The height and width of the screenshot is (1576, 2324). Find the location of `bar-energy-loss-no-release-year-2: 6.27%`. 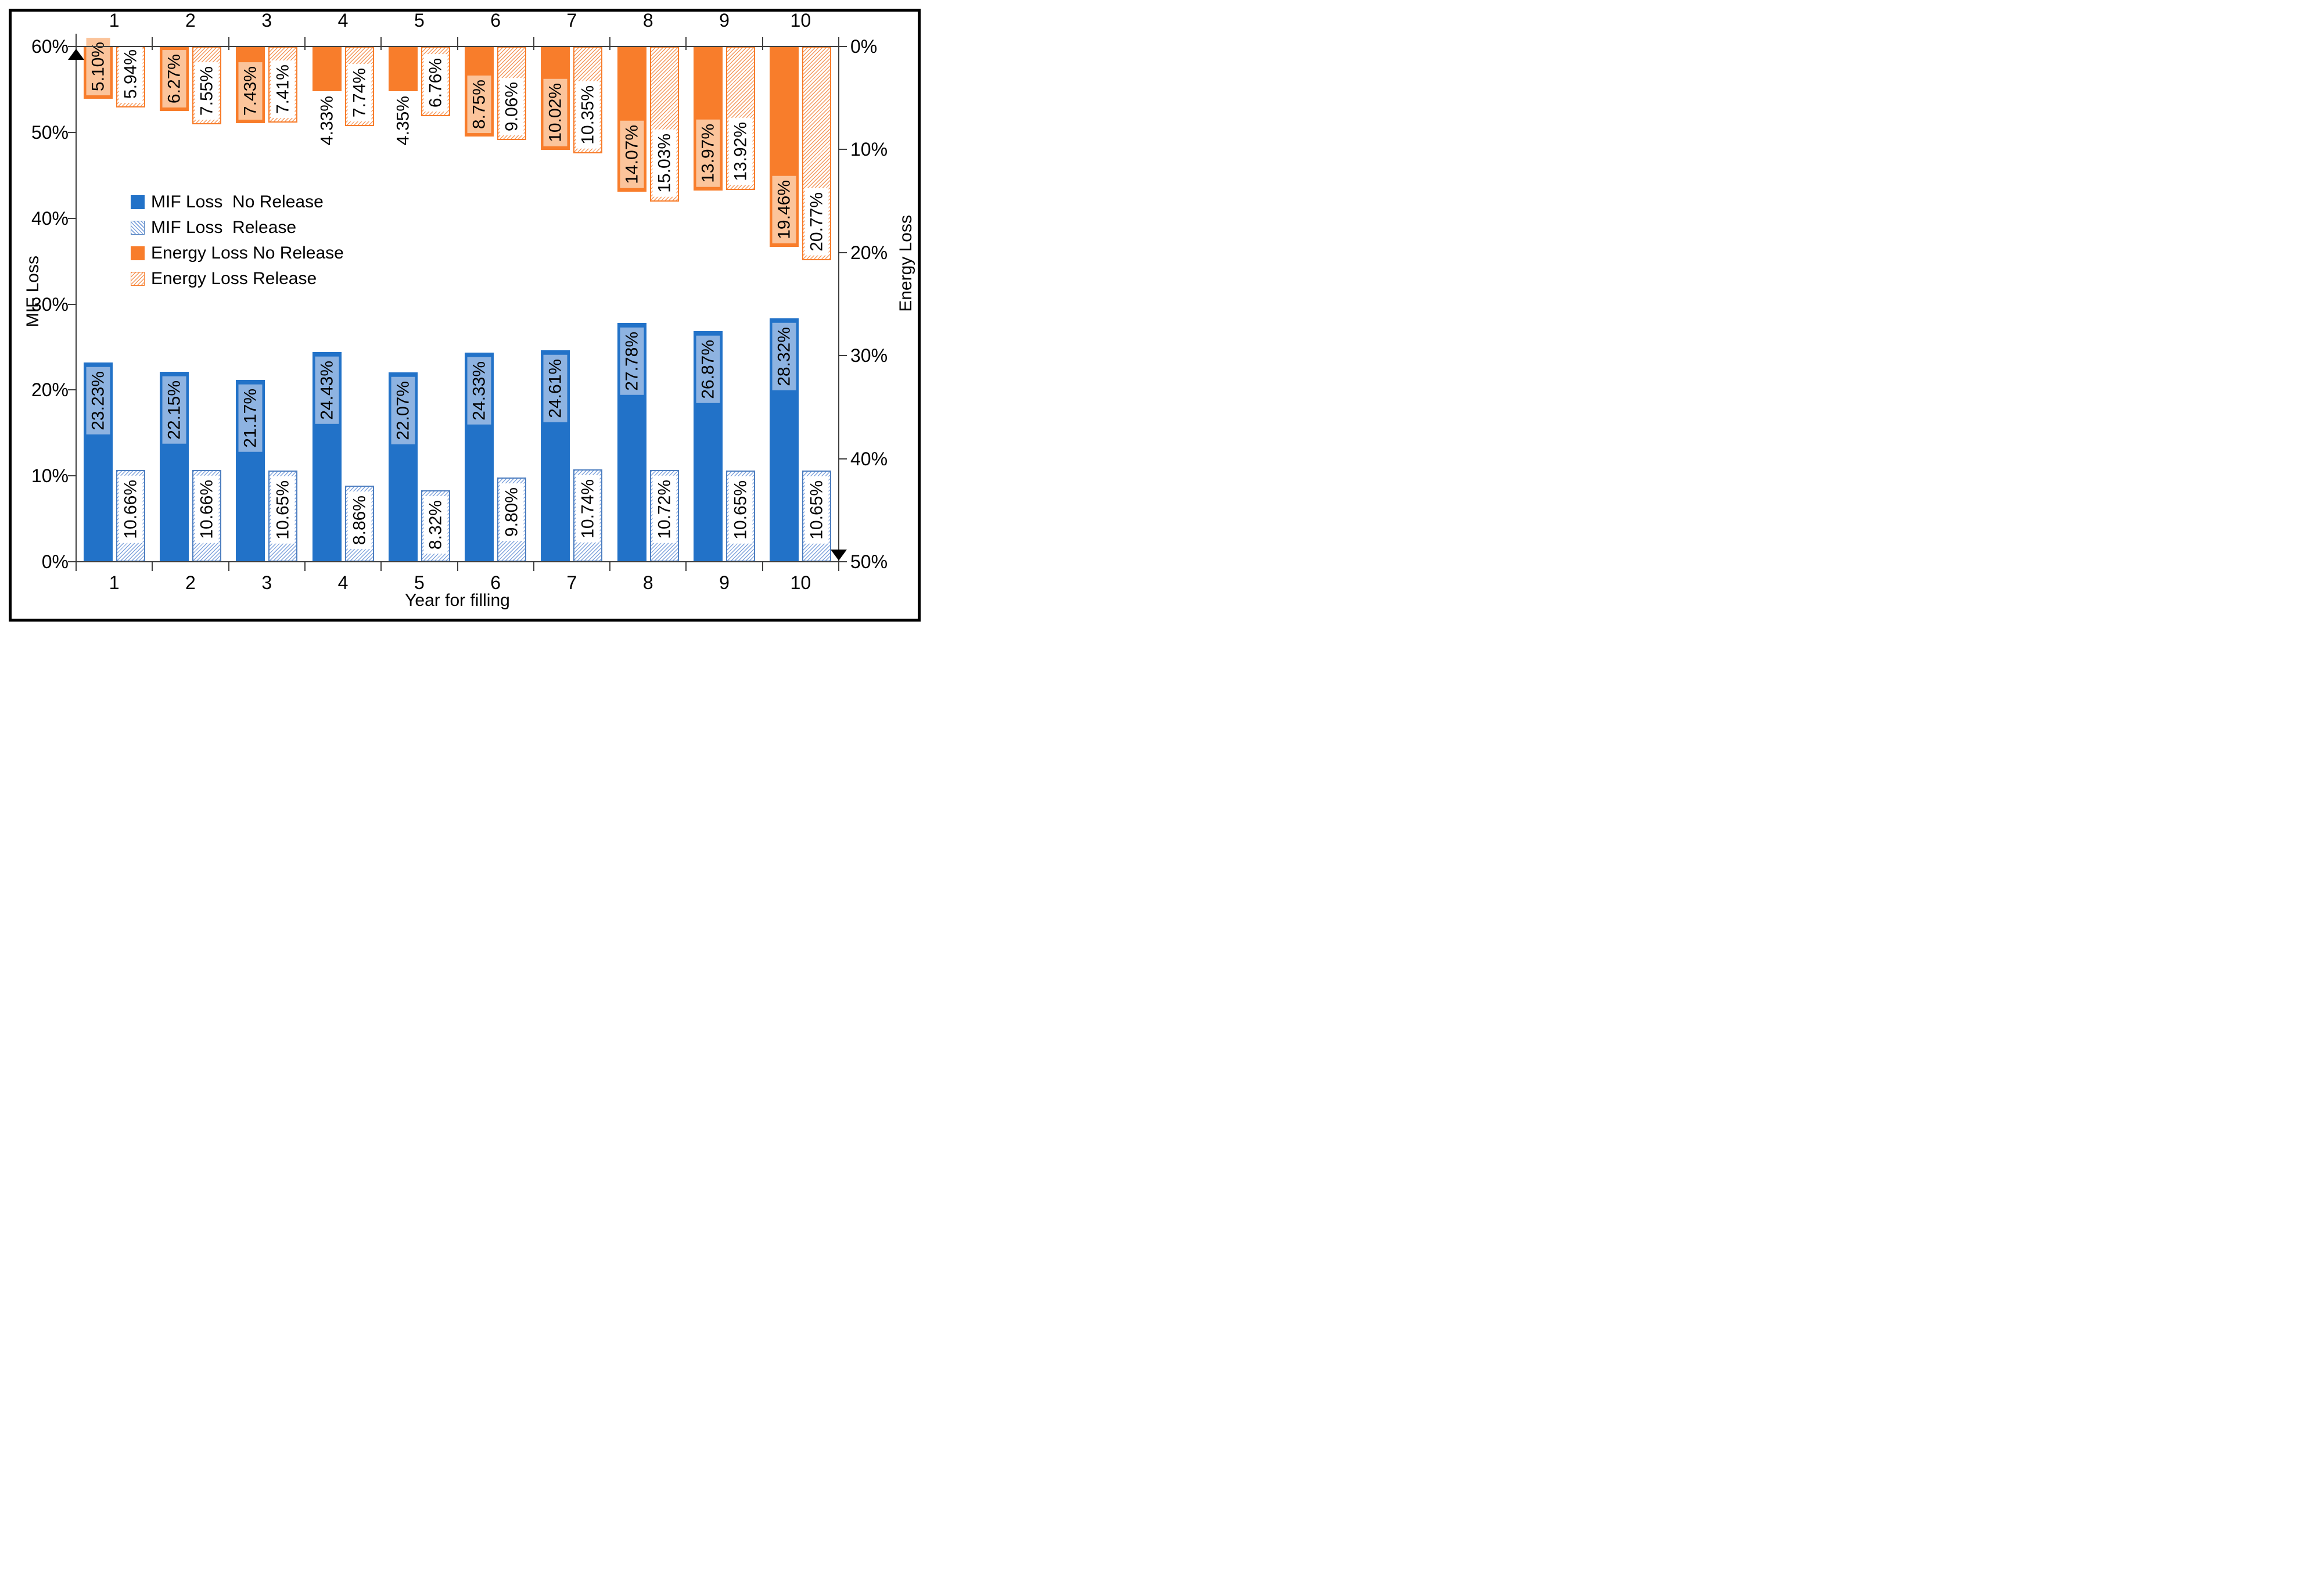

bar-energy-loss-no-release-year-2: 6.27% is located at coordinates (174, 78).